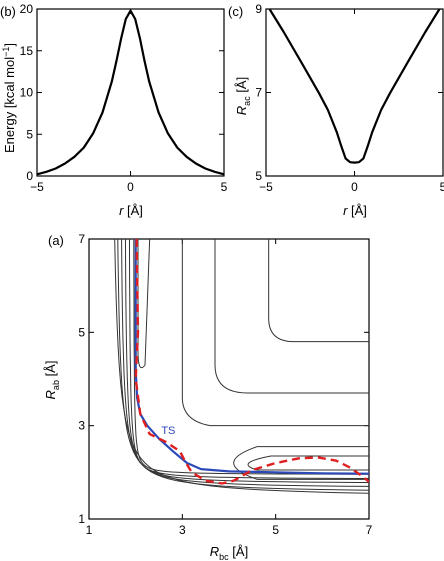 The height and width of the screenshot is (561, 444). Describe the element at coordinates (81, 426) in the screenshot. I see `panel-a-ytick-label: 3` at that location.